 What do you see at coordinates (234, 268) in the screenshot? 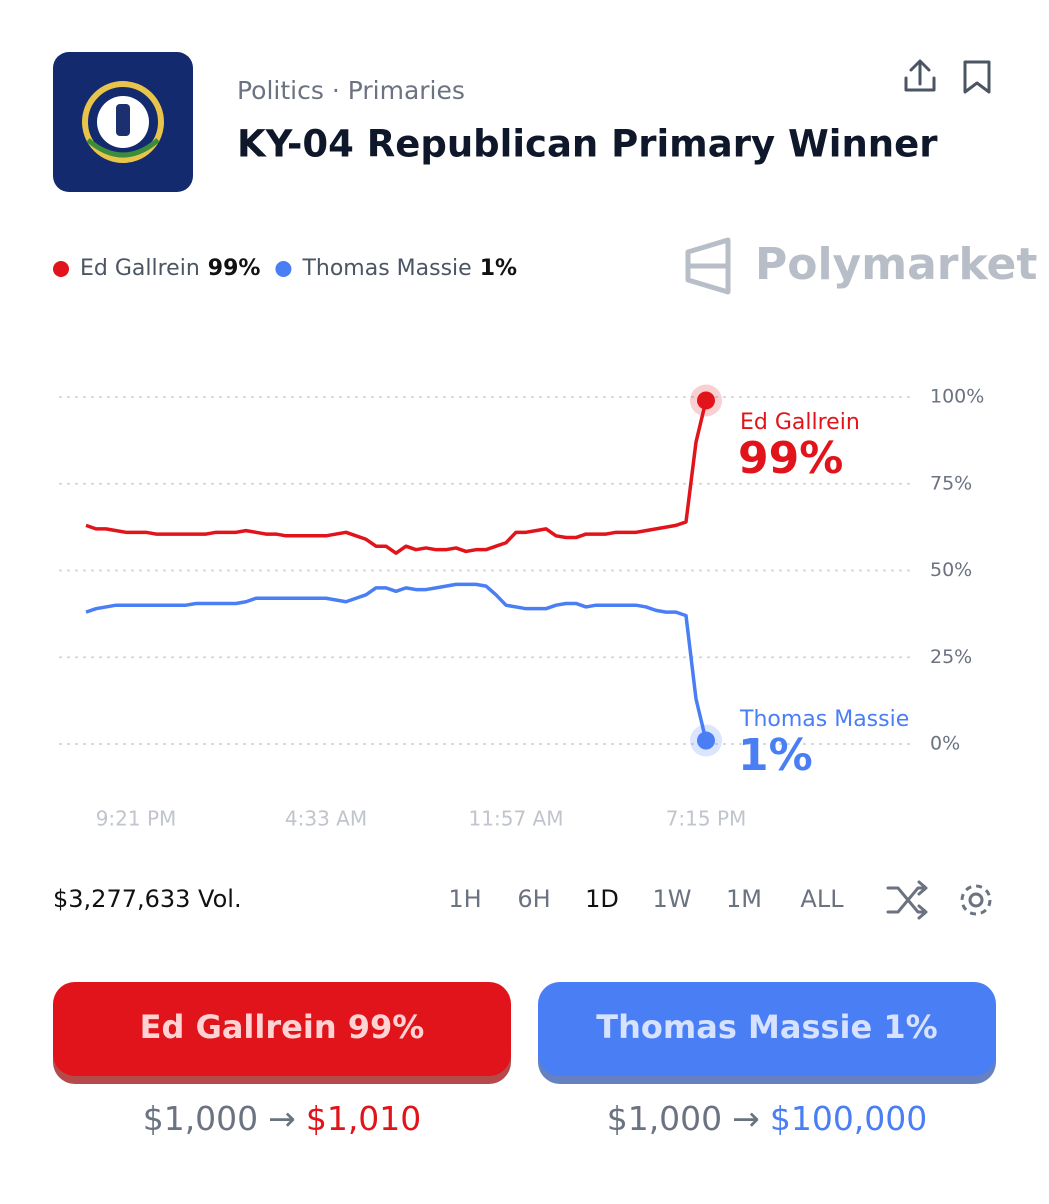
I see `legend-value: 99%` at bounding box center [234, 268].